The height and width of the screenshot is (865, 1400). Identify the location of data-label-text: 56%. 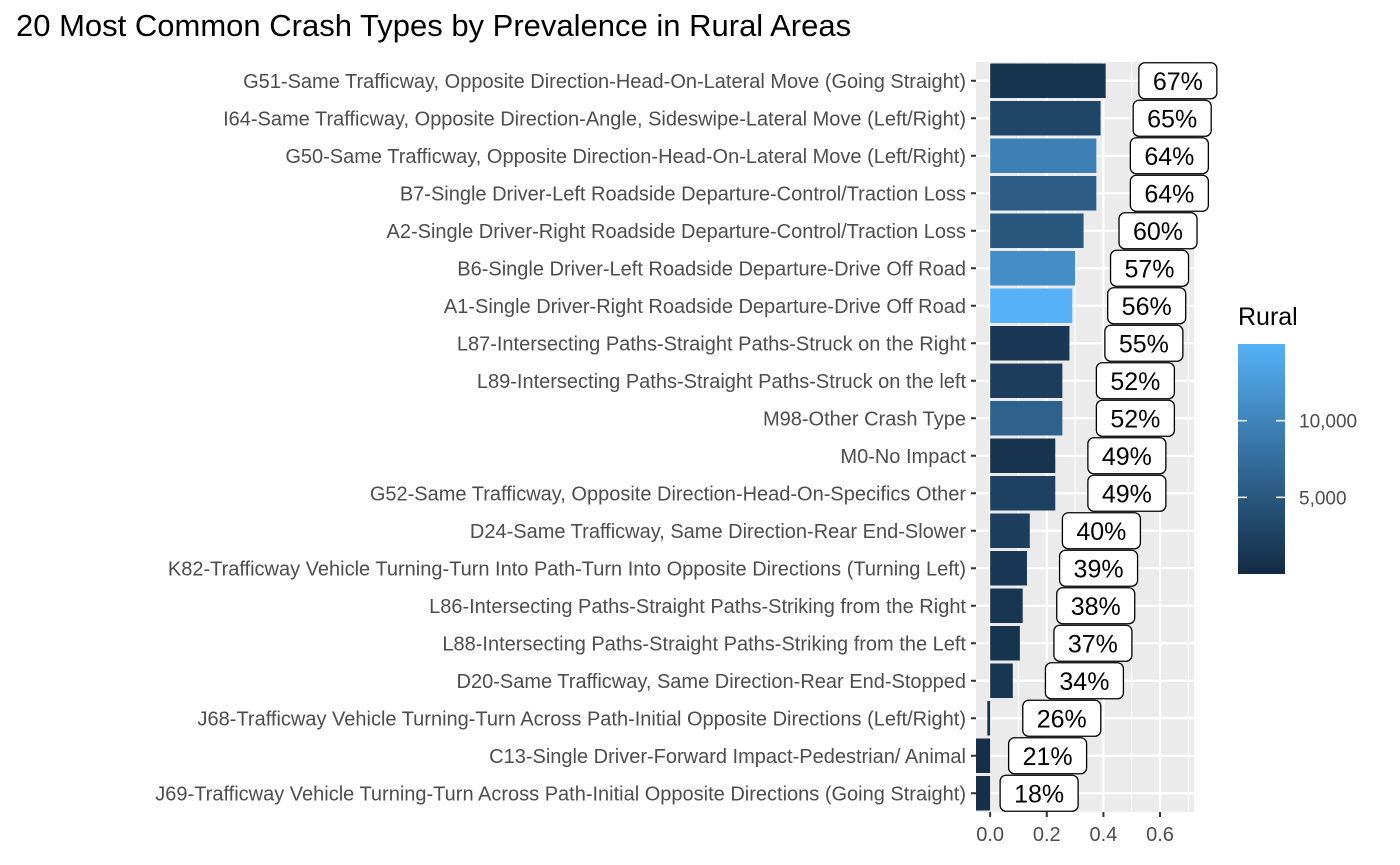
(1147, 307).